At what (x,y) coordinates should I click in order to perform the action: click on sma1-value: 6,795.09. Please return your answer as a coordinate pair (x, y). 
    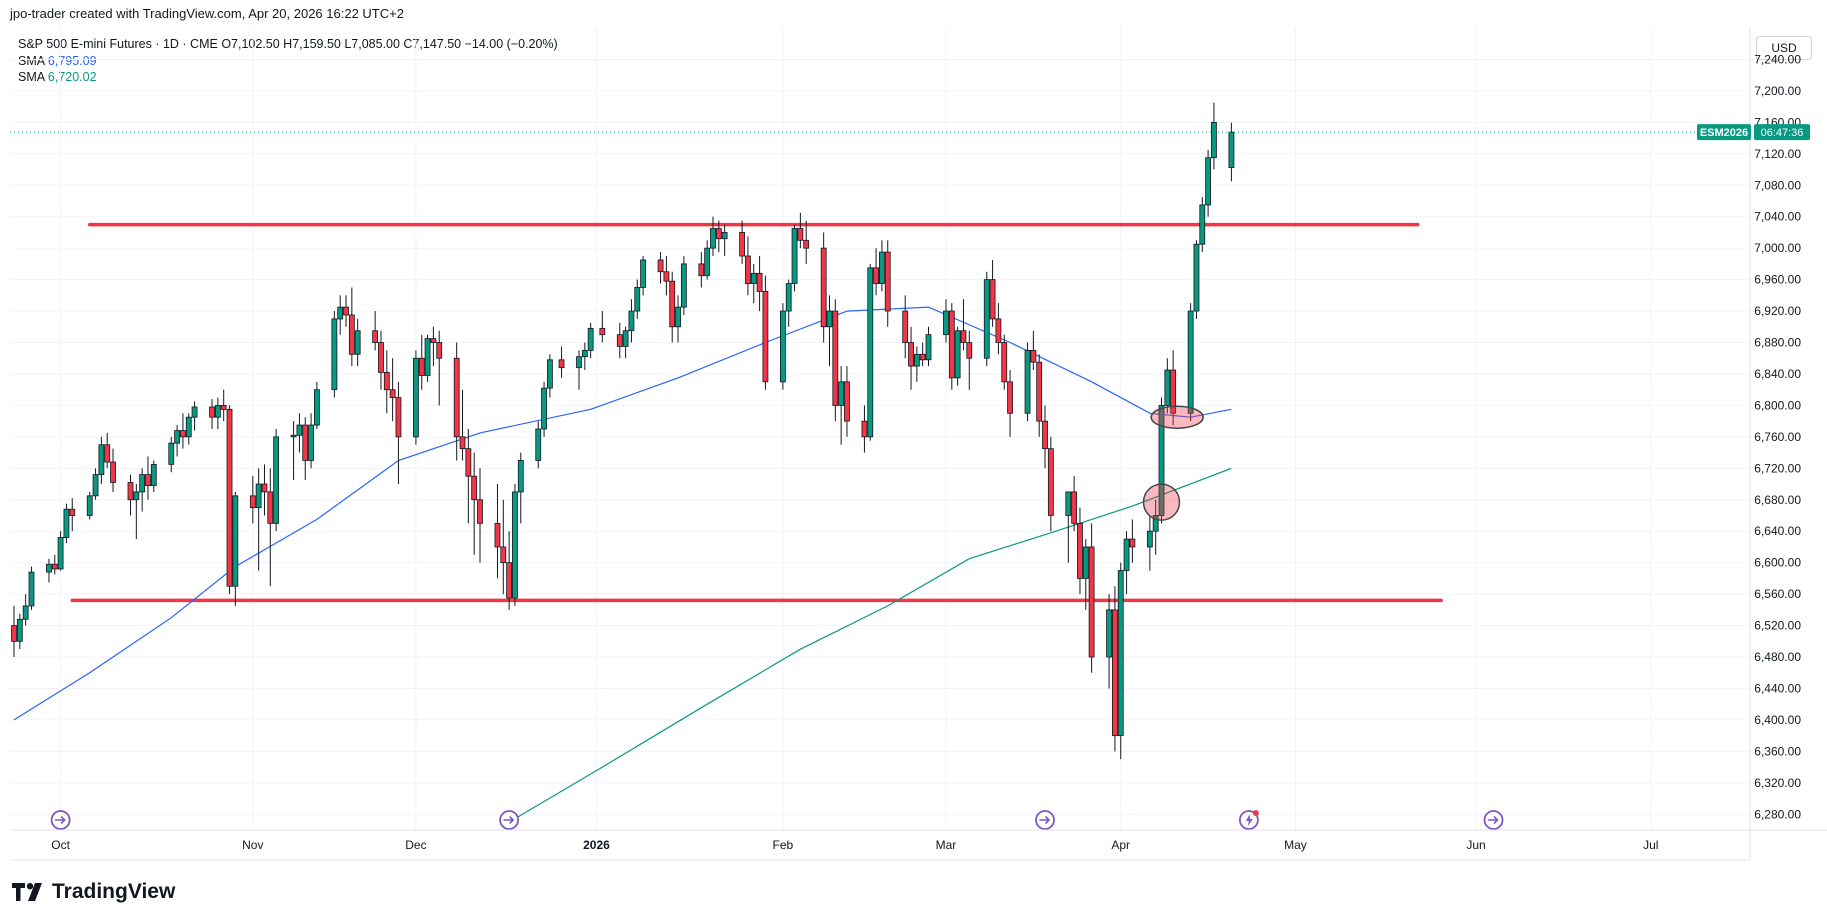
    Looking at the image, I should click on (72, 60).